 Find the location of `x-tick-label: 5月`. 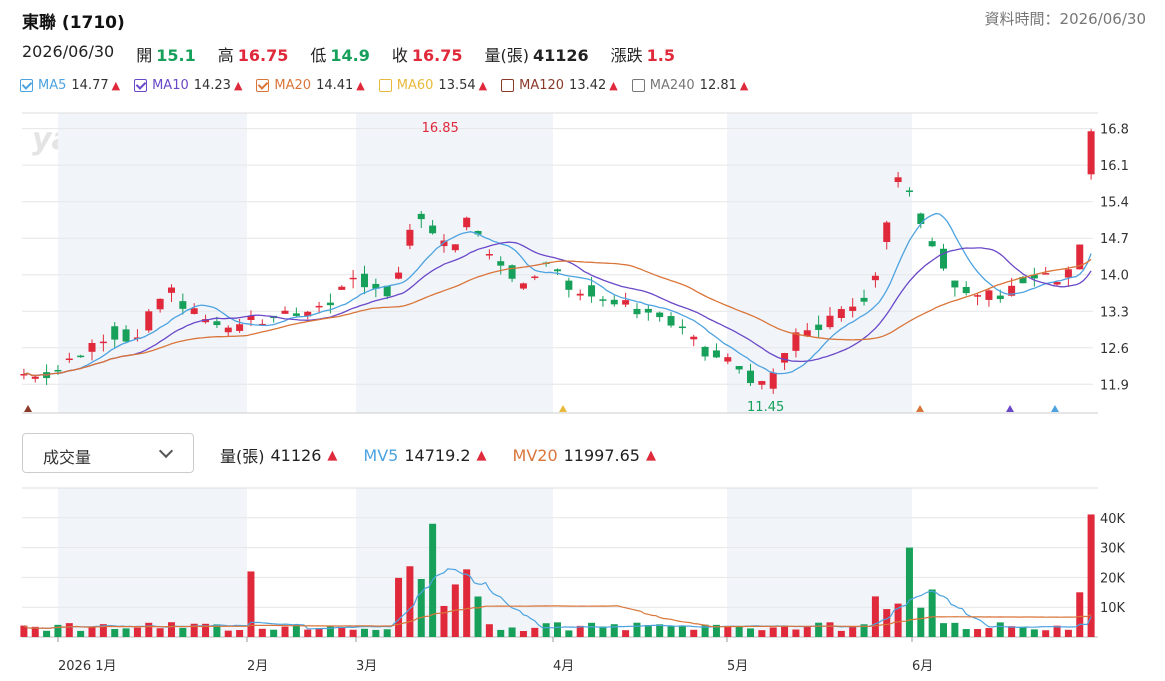

x-tick-label: 5月 is located at coordinates (737, 666).